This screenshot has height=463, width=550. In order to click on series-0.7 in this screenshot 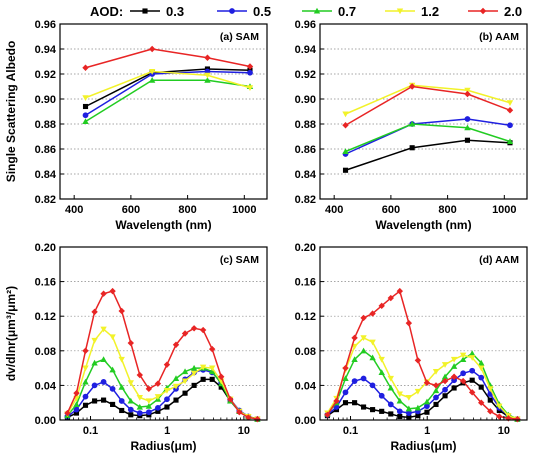, I will do `click(162, 389)`.